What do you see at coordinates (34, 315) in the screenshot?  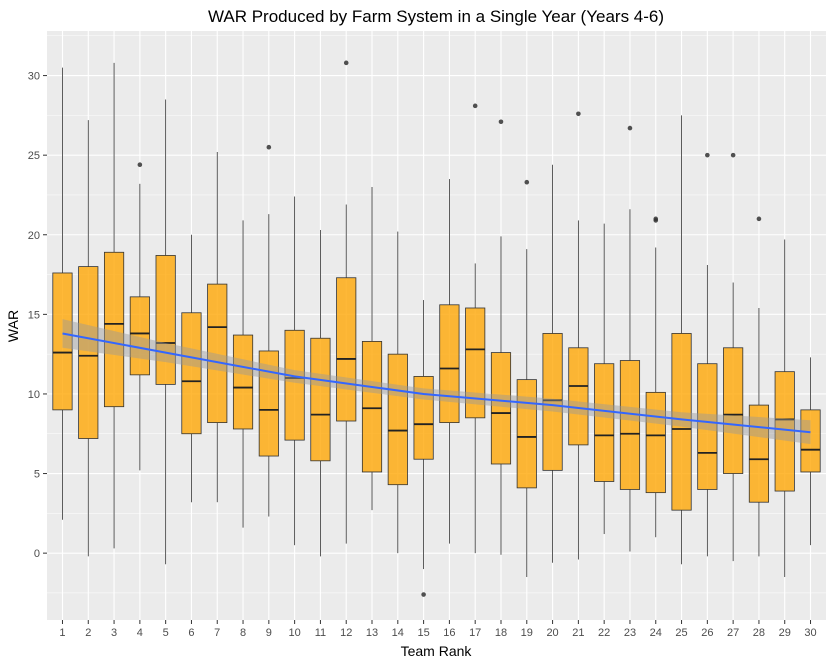 I see `y-tick-label: 15` at bounding box center [34, 315].